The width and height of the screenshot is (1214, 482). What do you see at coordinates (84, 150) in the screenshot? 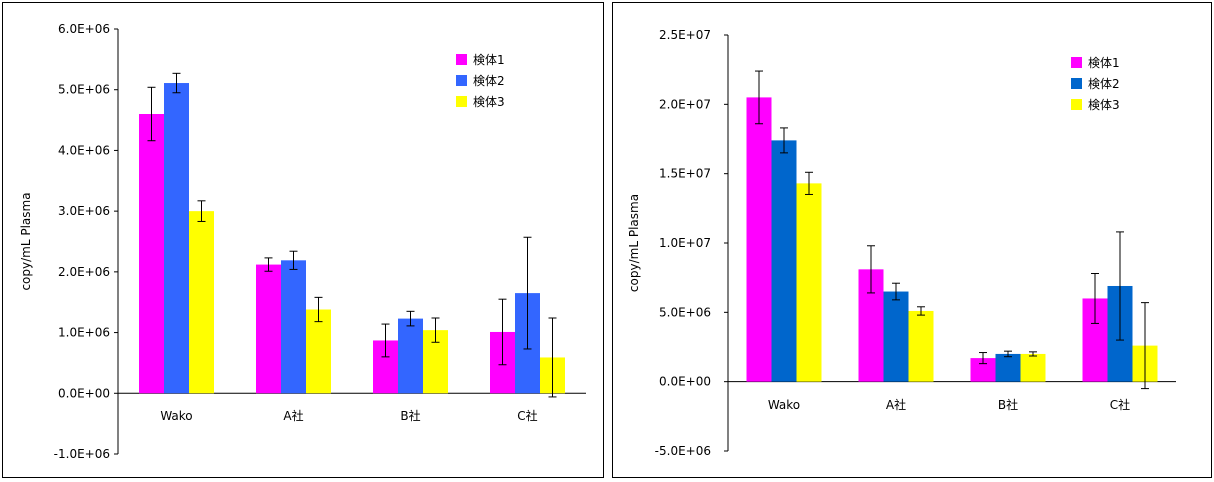
I see `y-tick-label: 4.0E+06` at bounding box center [84, 150].